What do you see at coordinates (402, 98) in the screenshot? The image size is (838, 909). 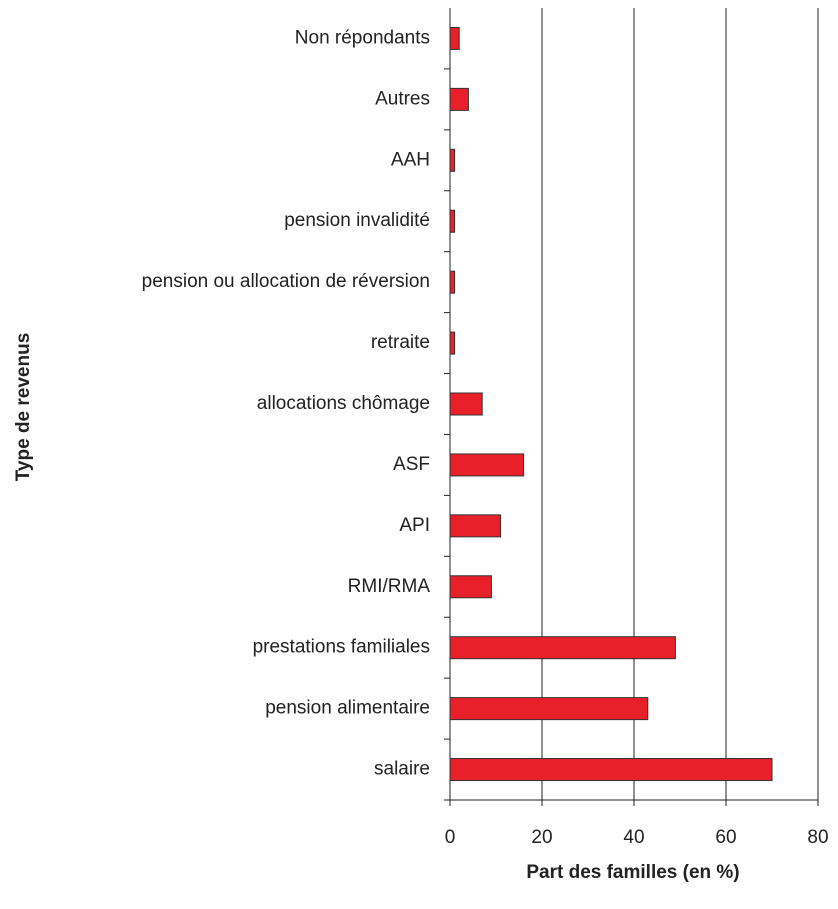 I see `y-tick-label: Autres` at bounding box center [402, 98].